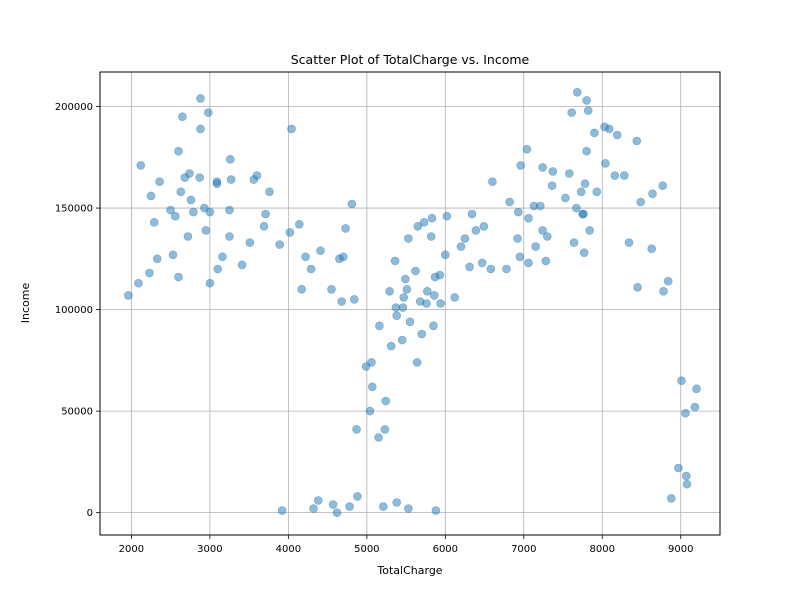 The height and width of the screenshot is (600, 800). Describe the element at coordinates (25, 303) in the screenshot. I see `y-axis-label: Income` at that location.